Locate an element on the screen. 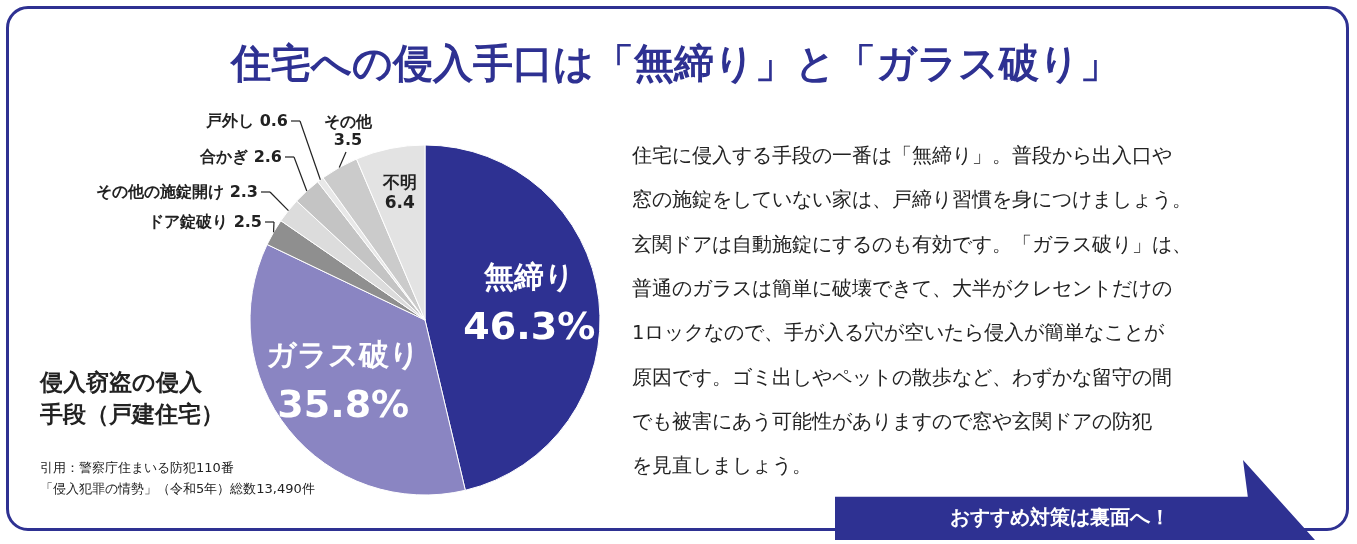 This screenshot has height=544, width=1357. slice-label: 合かぎ 2.6 is located at coordinates (240, 156).